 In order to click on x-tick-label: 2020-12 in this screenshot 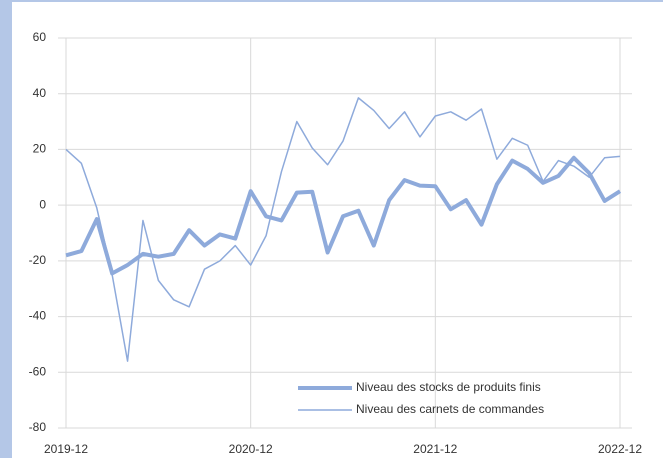, I will do `click(251, 449)`.